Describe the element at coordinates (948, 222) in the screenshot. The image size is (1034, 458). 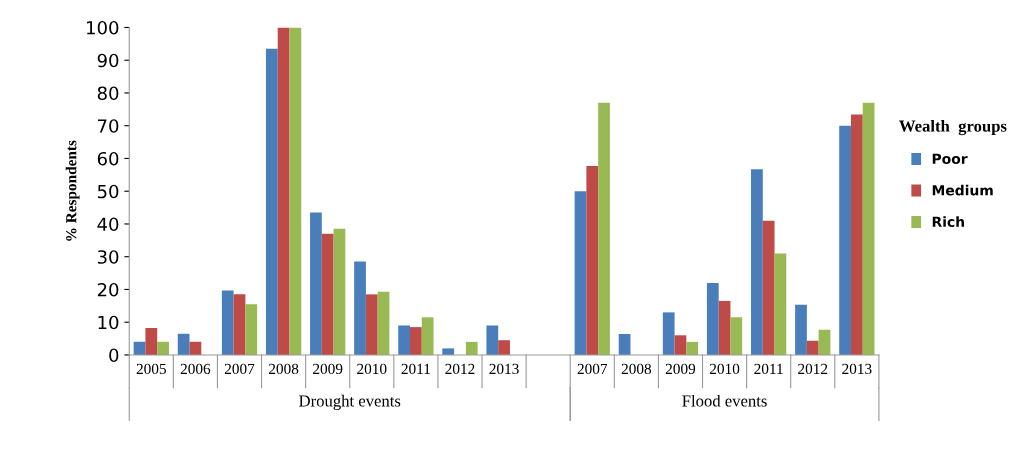
I see `legend-label: Rich` at that location.